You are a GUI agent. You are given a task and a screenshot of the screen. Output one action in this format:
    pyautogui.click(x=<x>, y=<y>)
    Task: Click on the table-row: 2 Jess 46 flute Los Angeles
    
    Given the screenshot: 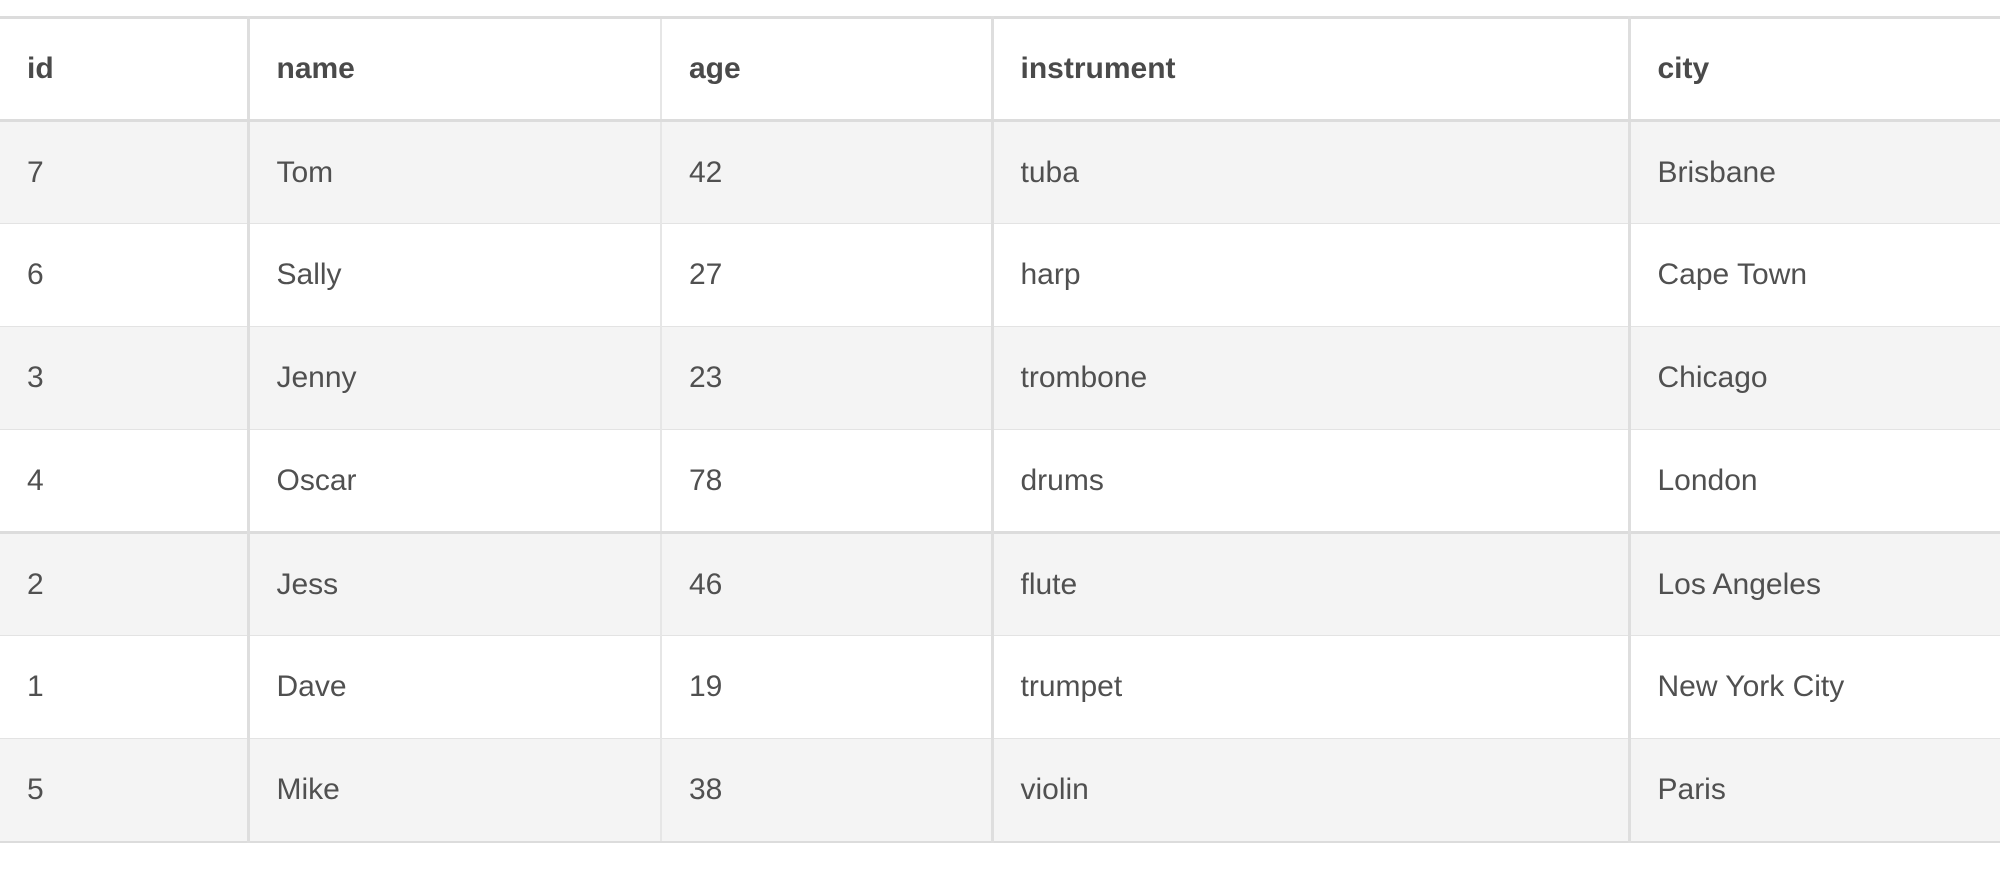 What is the action you would take?
    pyautogui.click(x=1000, y=583)
    